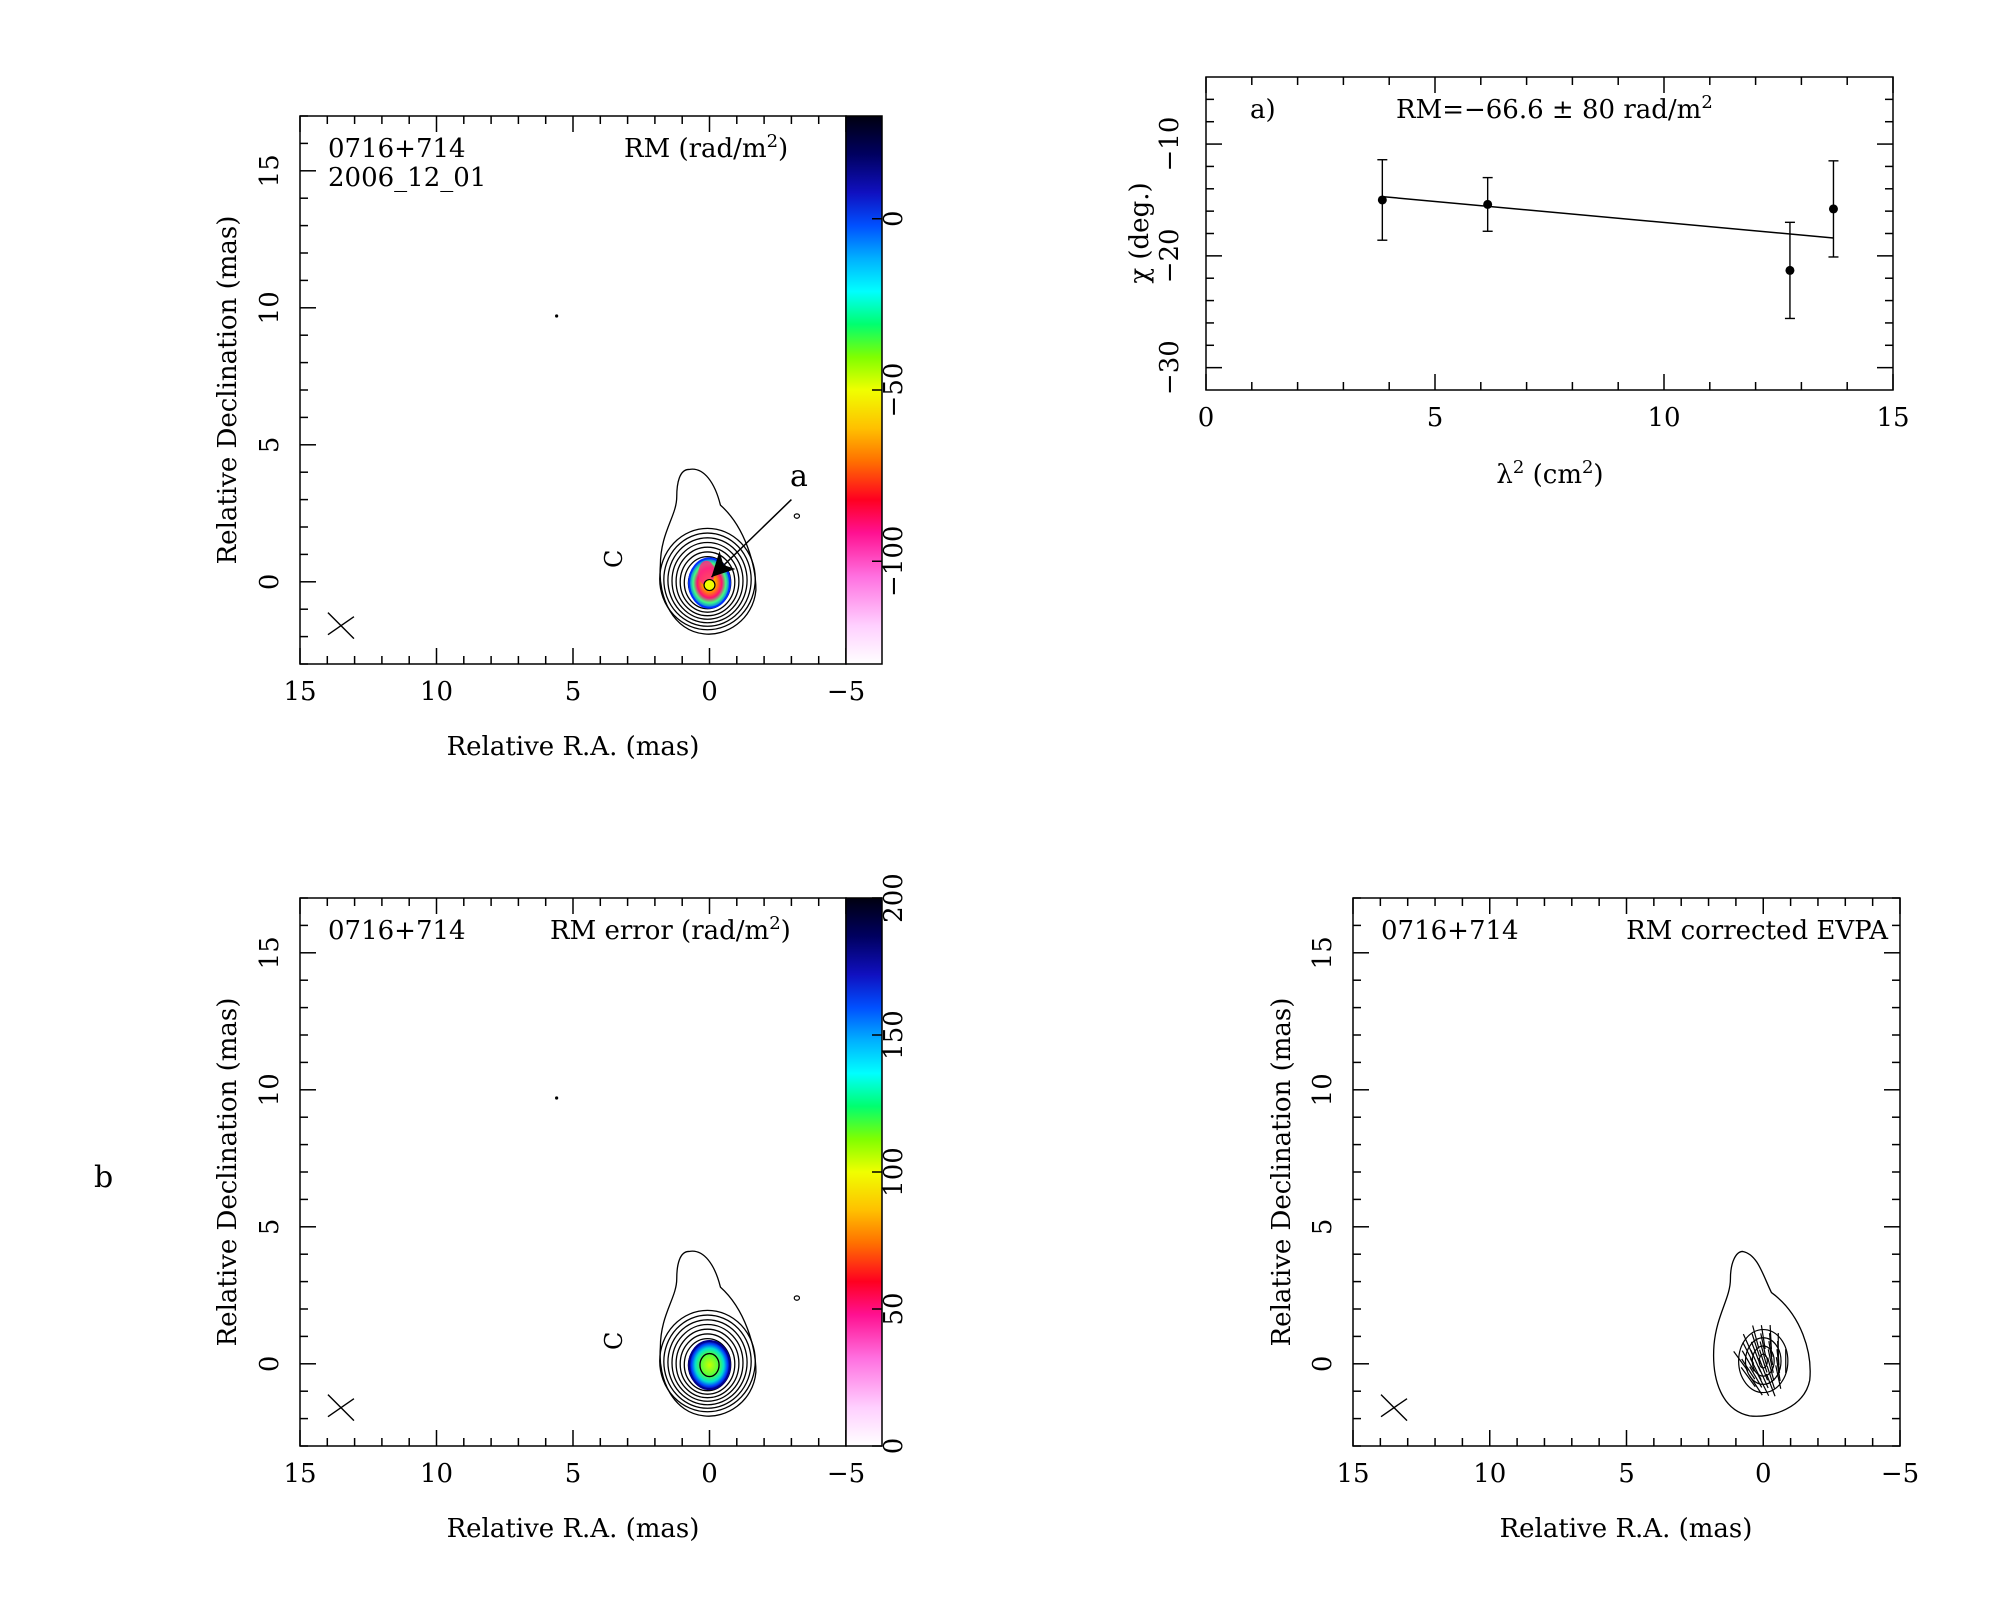 This screenshot has height=1615, width=2007. I want to click on rm-map-frame, so click(573, 390).